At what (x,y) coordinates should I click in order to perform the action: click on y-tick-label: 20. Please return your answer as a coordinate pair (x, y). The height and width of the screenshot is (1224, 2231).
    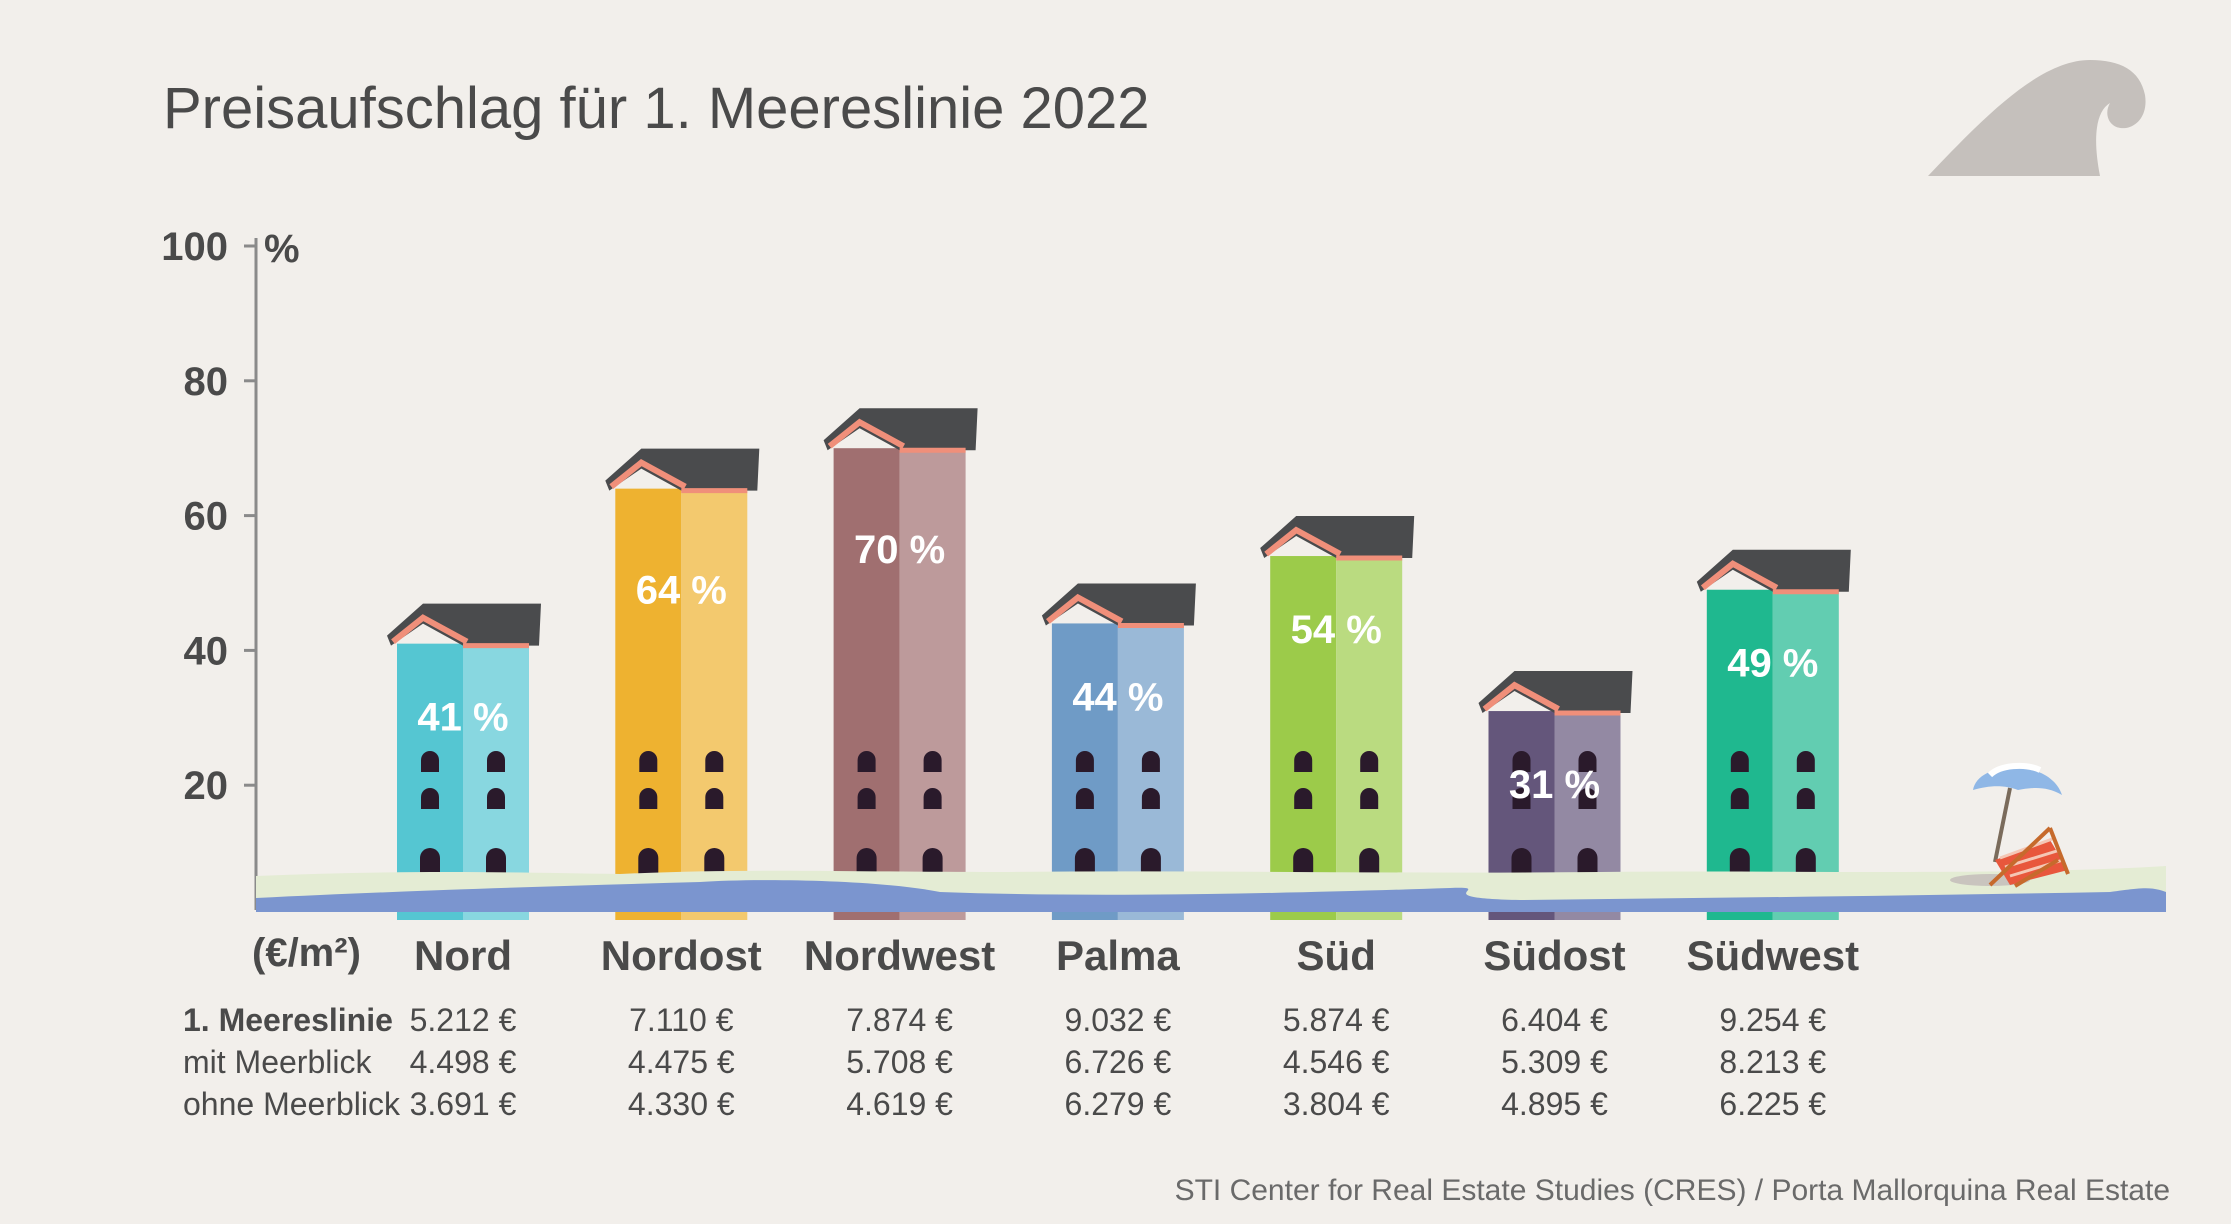
    Looking at the image, I should click on (206, 786).